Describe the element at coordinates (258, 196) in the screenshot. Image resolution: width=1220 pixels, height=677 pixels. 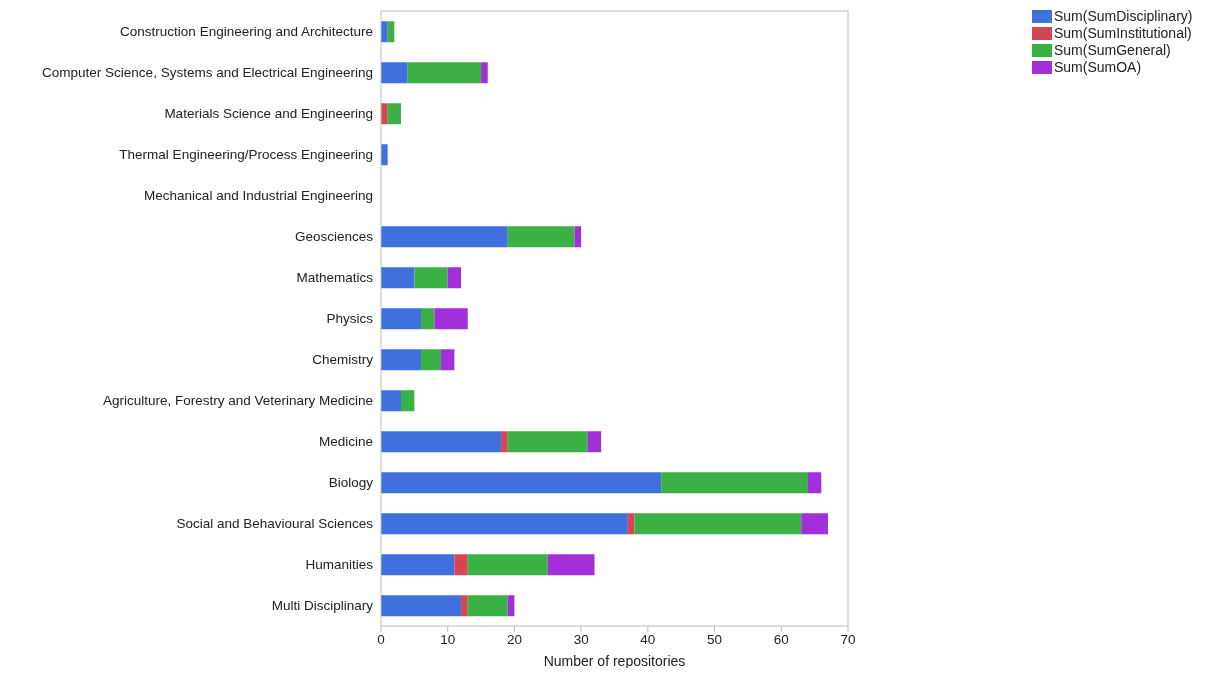
I see `y-tick-label: Mechanical and Industrial Engineering` at that location.